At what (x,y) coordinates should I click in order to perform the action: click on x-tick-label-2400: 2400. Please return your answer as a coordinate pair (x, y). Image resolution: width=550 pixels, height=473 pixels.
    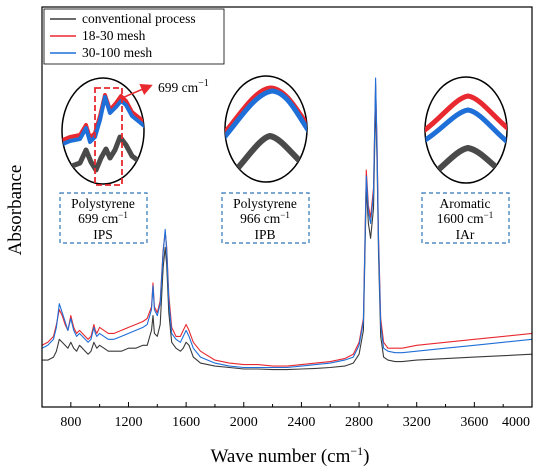
    Looking at the image, I should click on (301, 422).